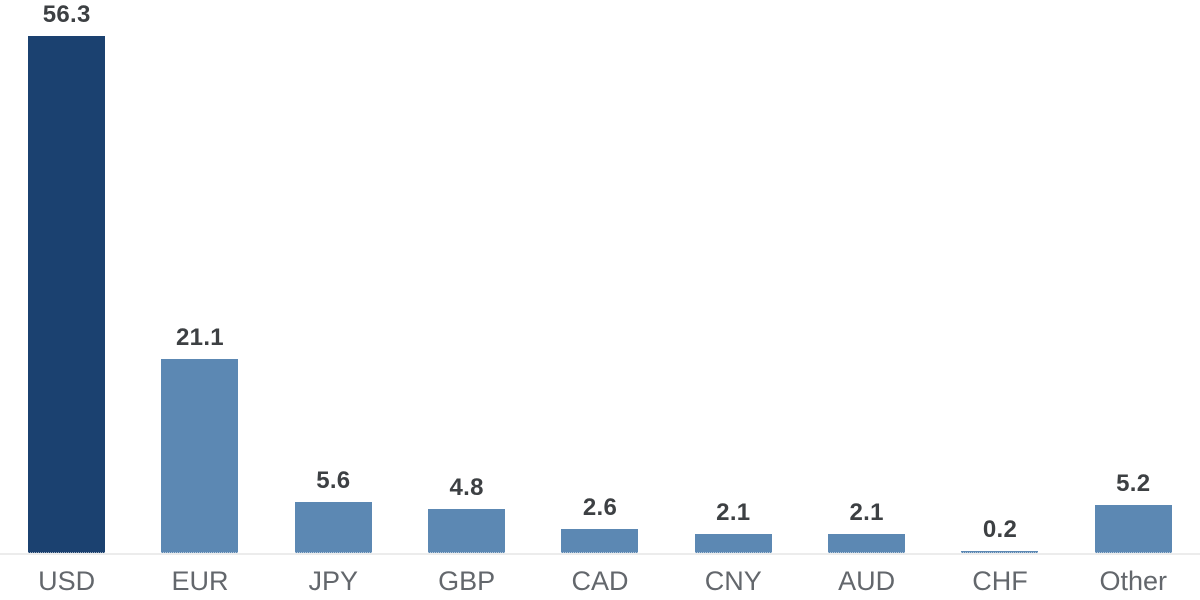 The height and width of the screenshot is (600, 1200). I want to click on bar-group-JPY: 5.6, so click(333, 277).